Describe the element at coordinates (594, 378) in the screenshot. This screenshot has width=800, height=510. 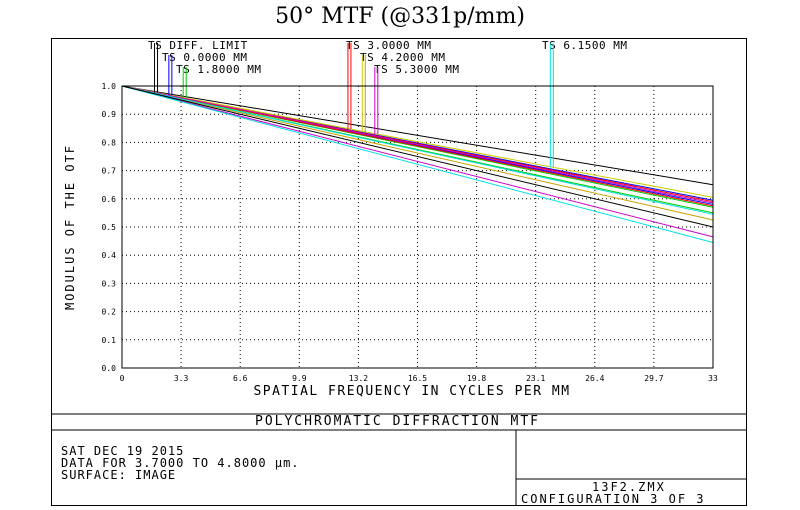
I see `x-tick-label: 26.4` at that location.